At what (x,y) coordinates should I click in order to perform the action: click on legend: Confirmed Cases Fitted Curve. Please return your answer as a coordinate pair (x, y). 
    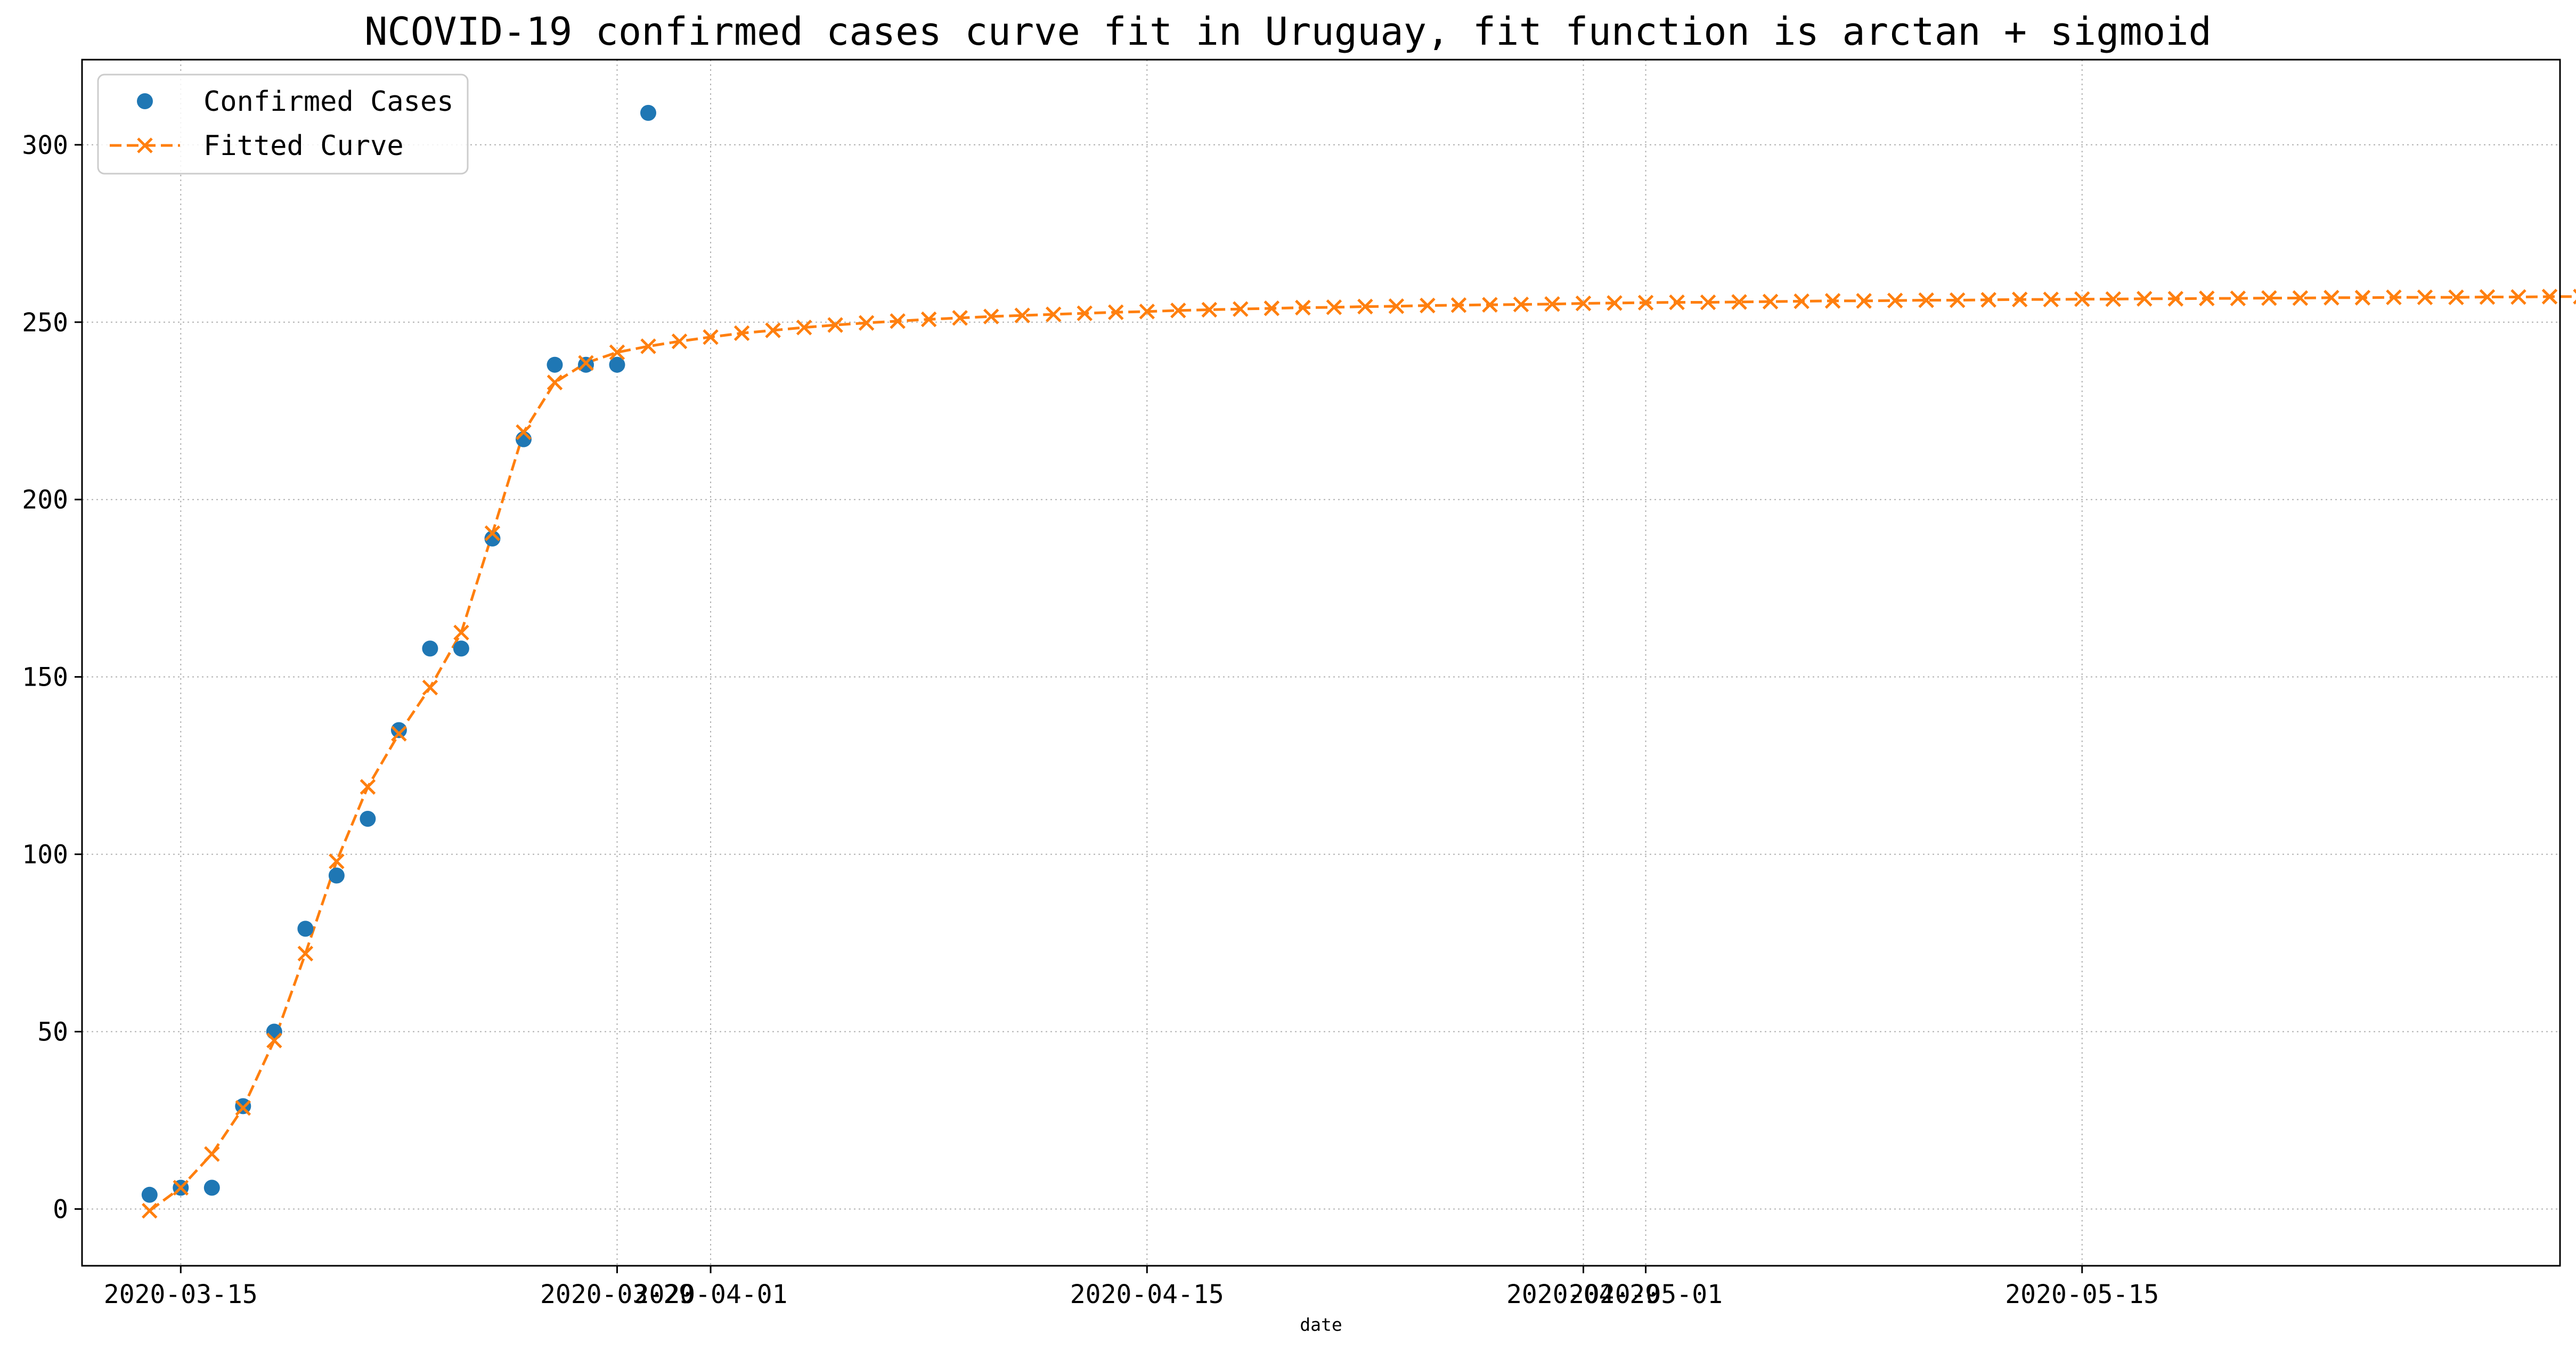
    Looking at the image, I should click on (283, 124).